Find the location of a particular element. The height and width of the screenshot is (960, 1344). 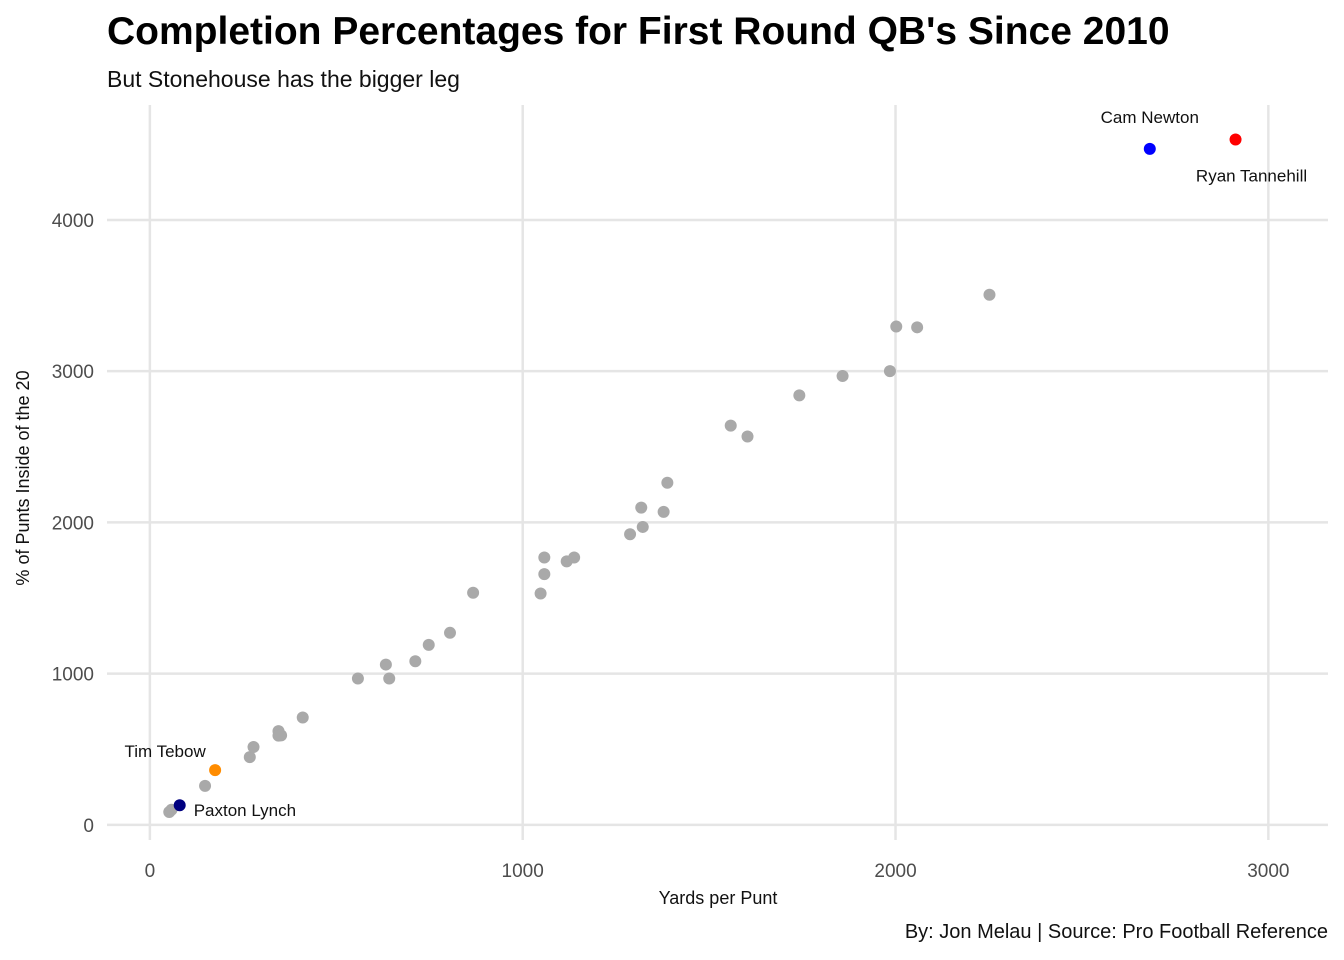

y-tick-label: 1000 is located at coordinates (73, 675).